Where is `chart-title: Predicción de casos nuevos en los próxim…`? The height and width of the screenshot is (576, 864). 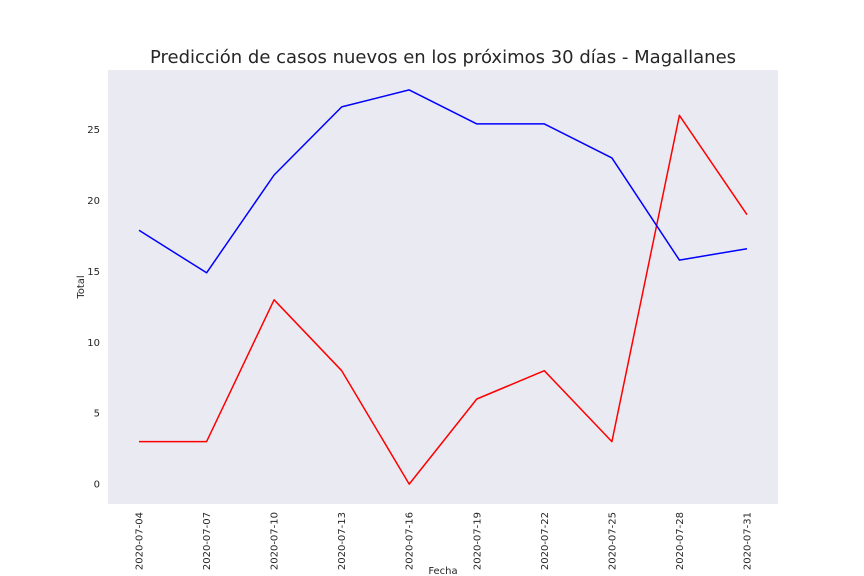
chart-title: Predicción de casos nuevos en los próxim… is located at coordinates (443, 57).